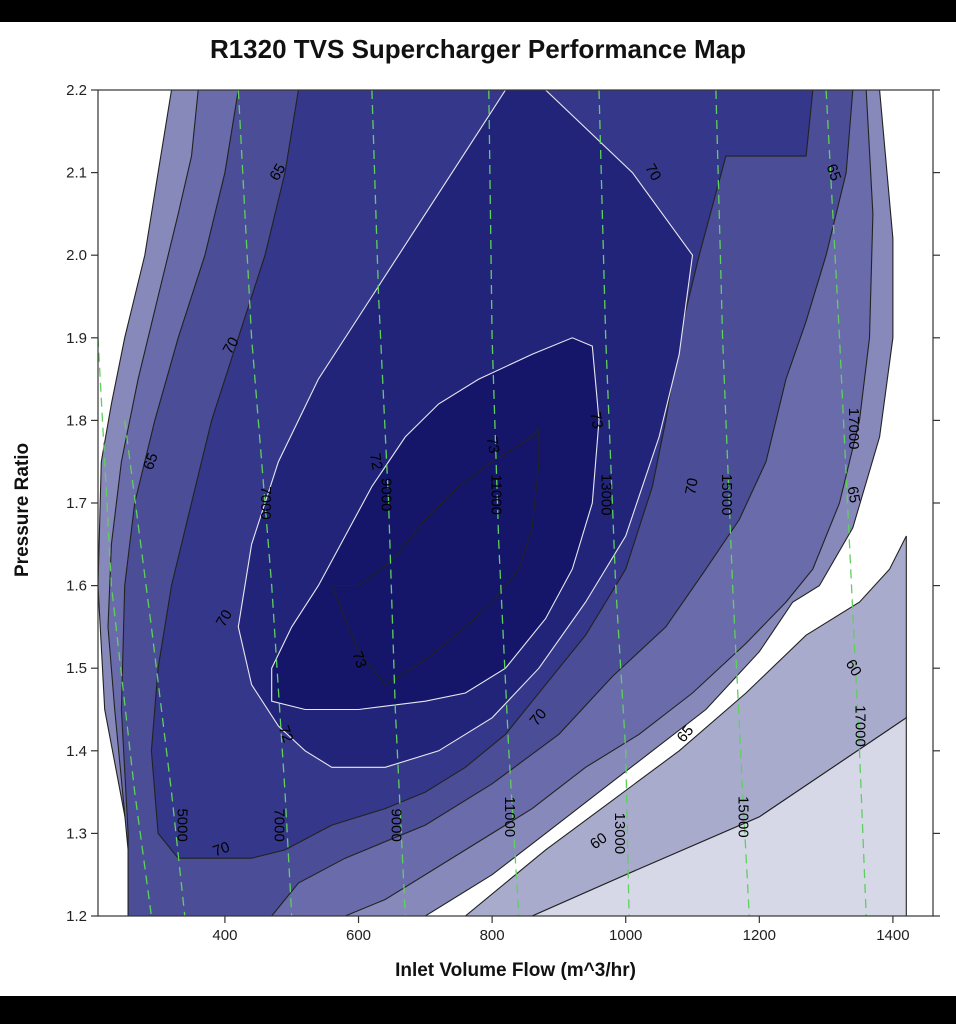 The height and width of the screenshot is (1024, 956). Describe the element at coordinates (278, 824) in the screenshot. I see `contour-label-24: 7000` at that location.